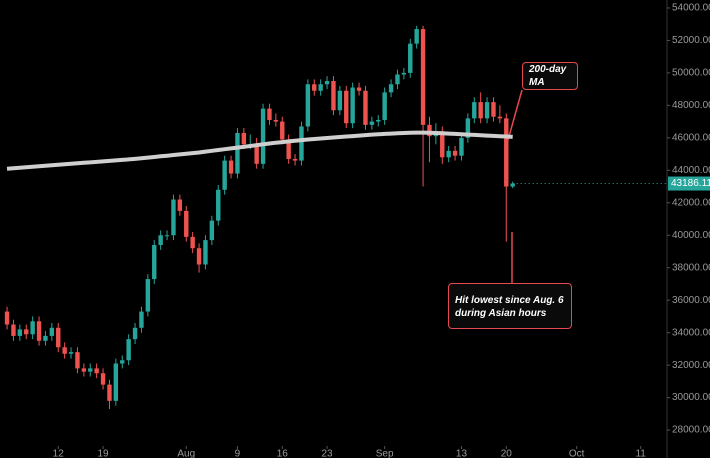 This screenshot has width=710, height=458. Describe the element at coordinates (691, 40) in the screenshot. I see `y-tick-label: 52000.00` at that location.